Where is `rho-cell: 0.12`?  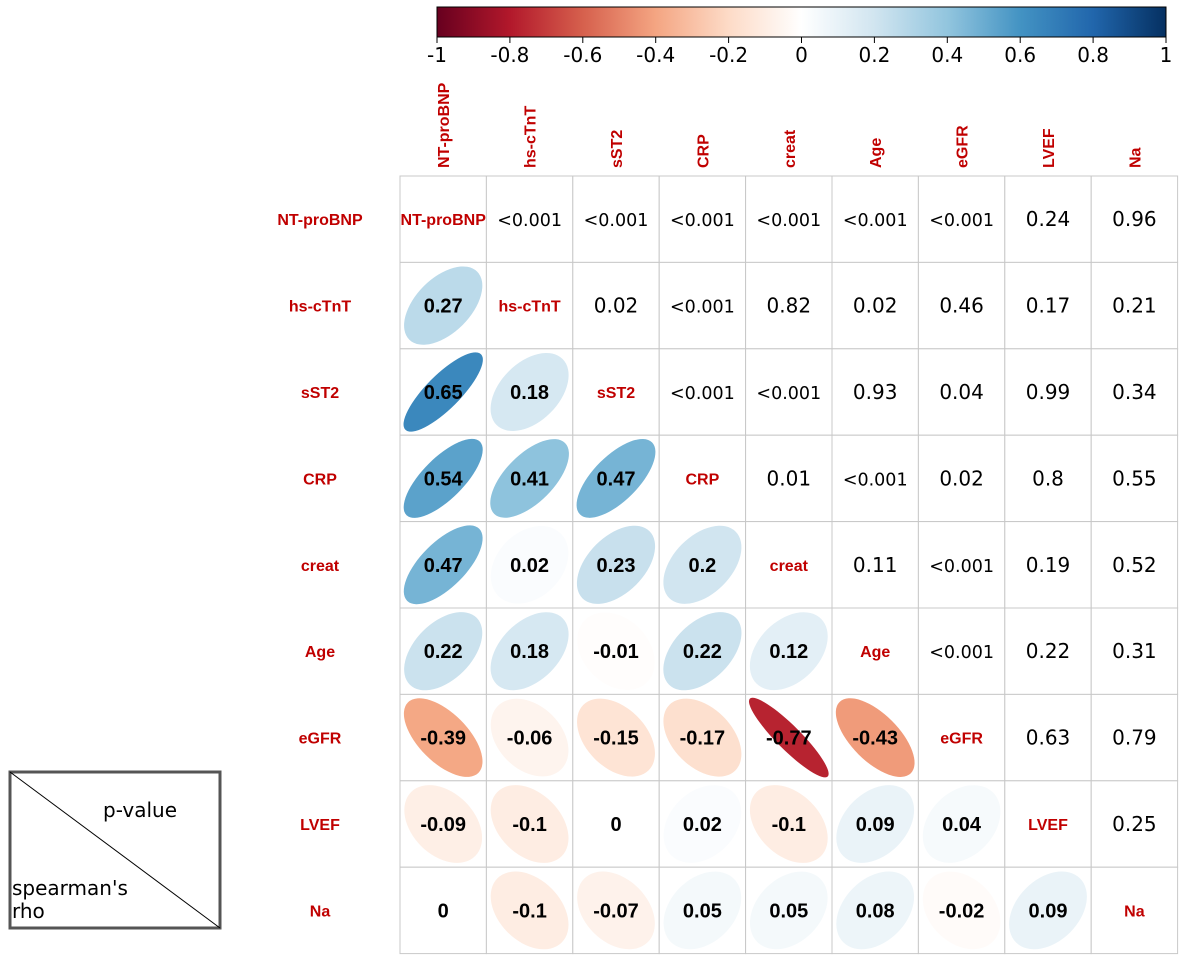
rho-cell: 0.12 is located at coordinates (789, 651).